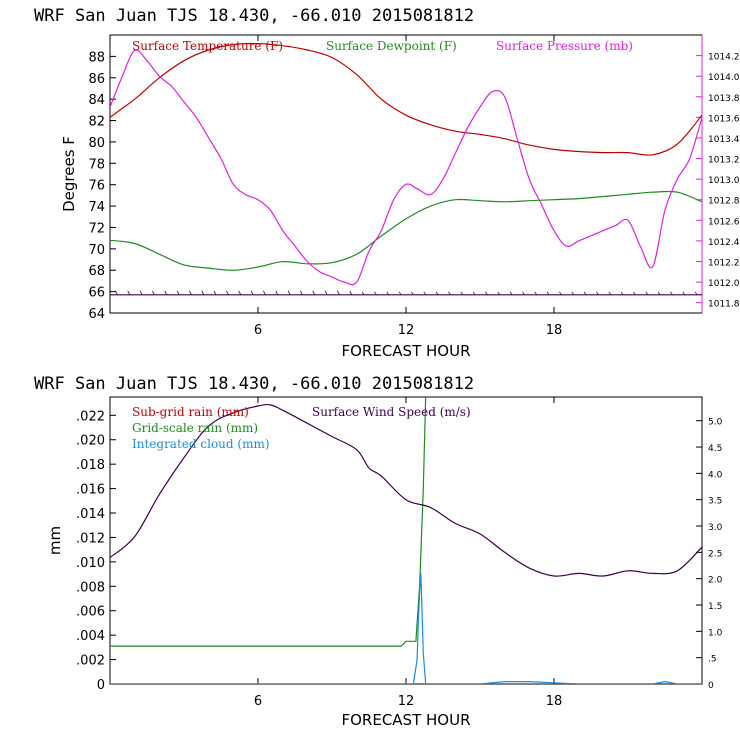 This screenshot has width=740, height=740. Describe the element at coordinates (724, 222) in the screenshot. I see `y2-tick-label: 1012.6` at that location.